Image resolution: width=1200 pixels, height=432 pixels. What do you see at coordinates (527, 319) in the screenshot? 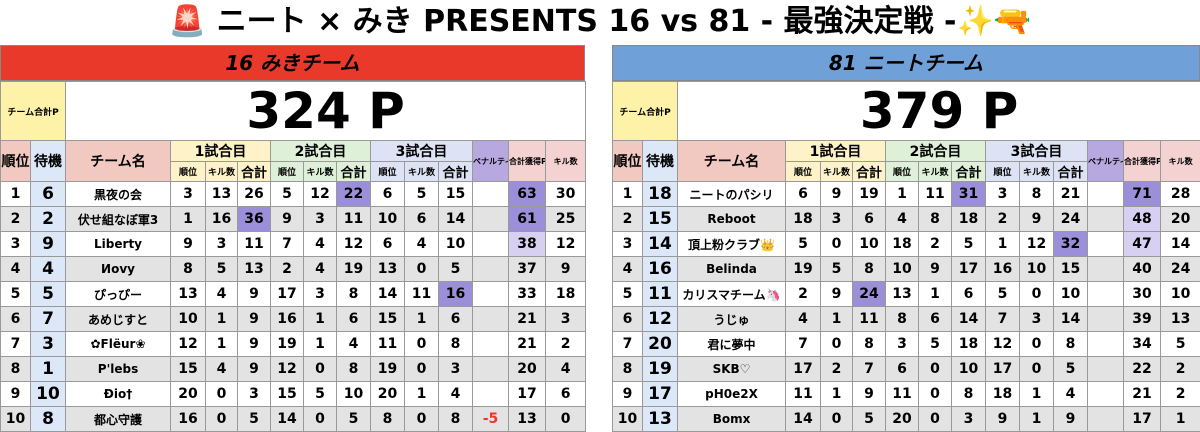
I see `cell: 21` at bounding box center [527, 319].